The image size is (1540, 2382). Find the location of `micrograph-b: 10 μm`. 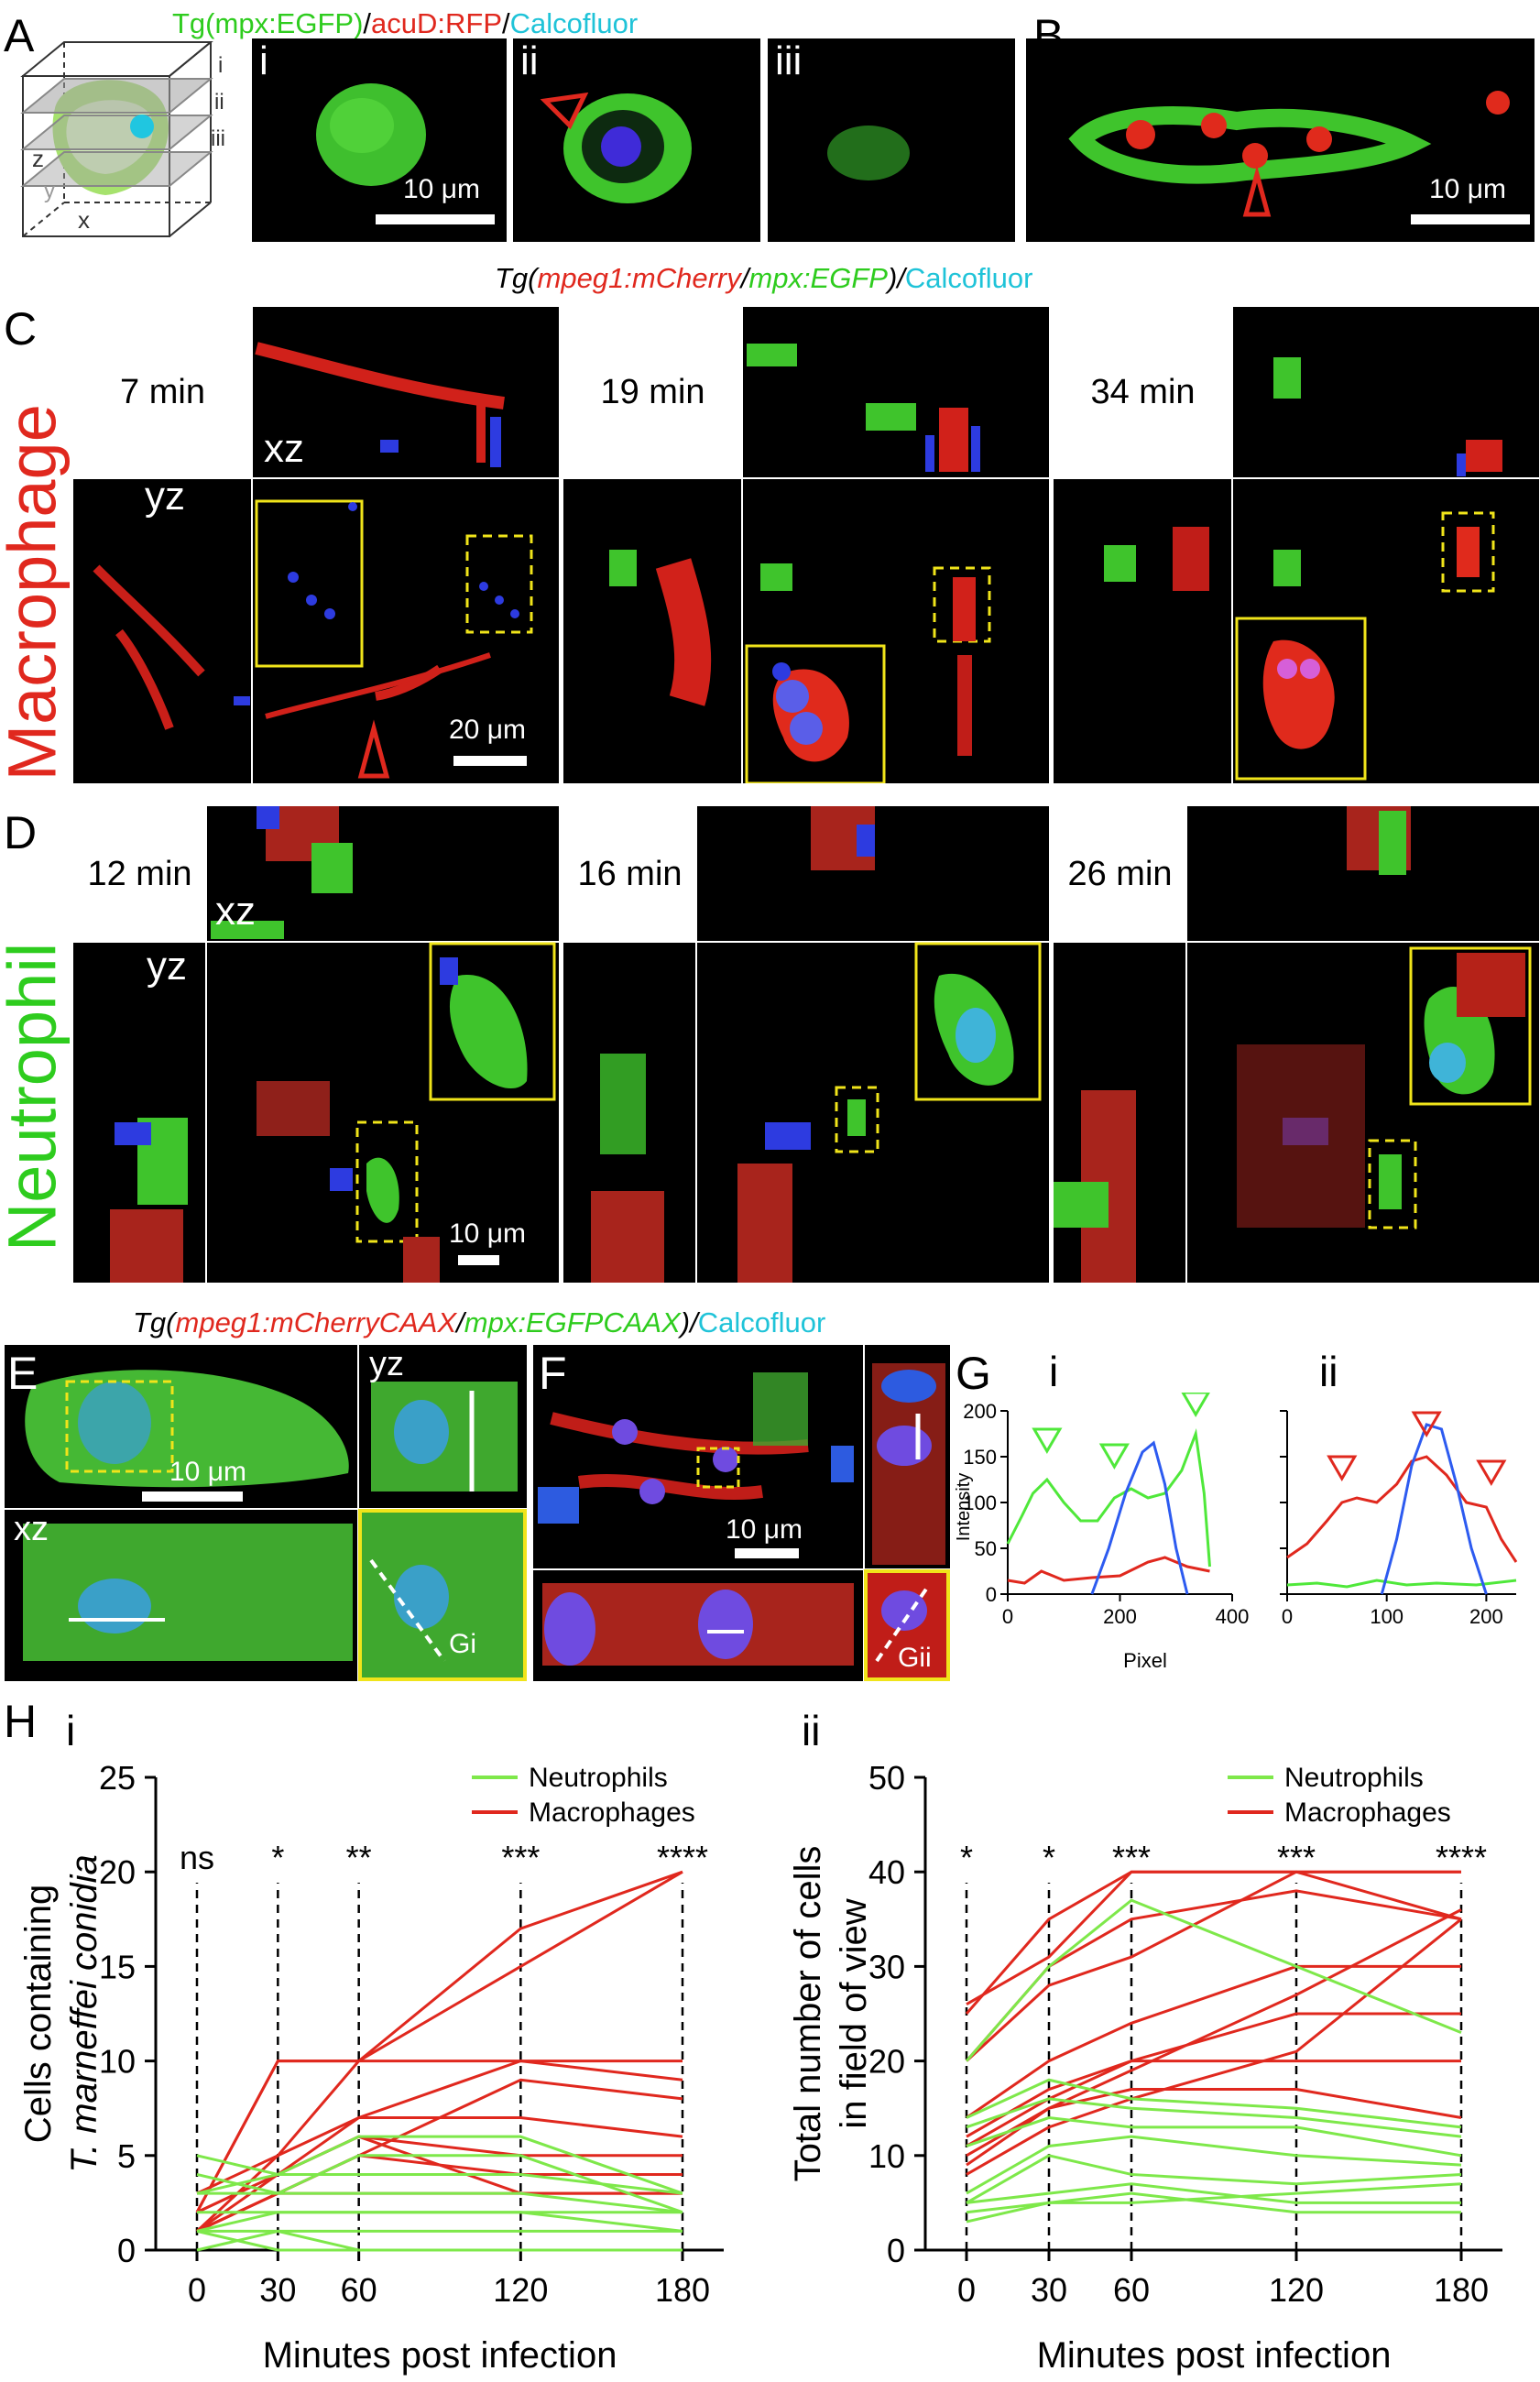

micrograph-b: 10 μm is located at coordinates (1280, 140).